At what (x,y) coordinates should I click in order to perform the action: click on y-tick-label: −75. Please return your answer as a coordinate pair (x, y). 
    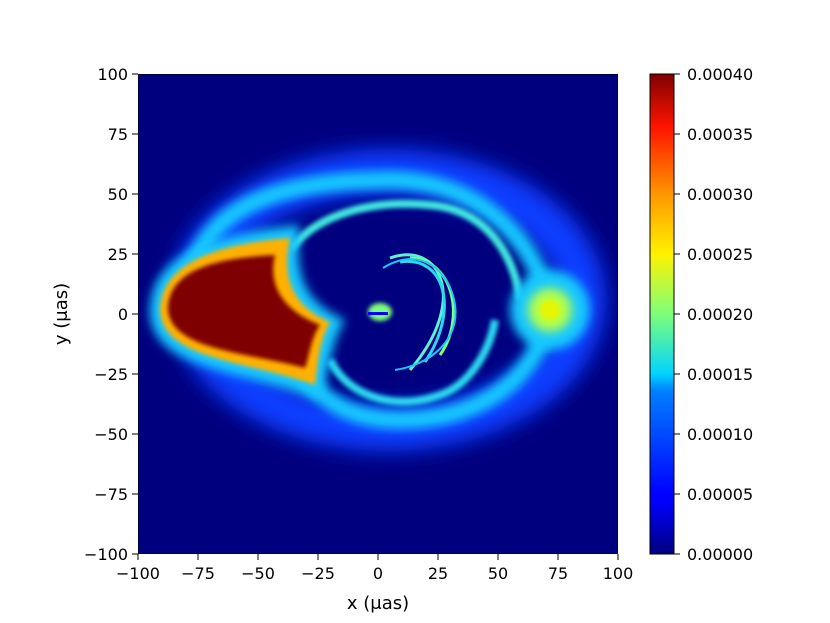
    Looking at the image, I should click on (111, 494).